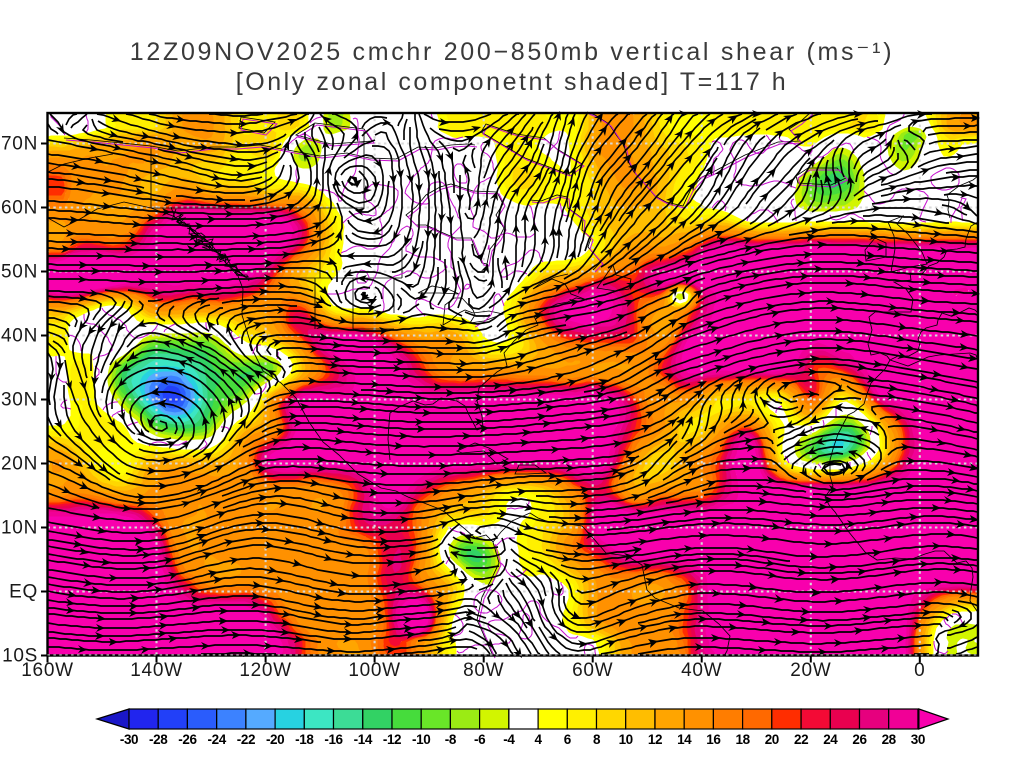  What do you see at coordinates (421, 739) in the screenshot?
I see `svg-text: -10` at bounding box center [421, 739].